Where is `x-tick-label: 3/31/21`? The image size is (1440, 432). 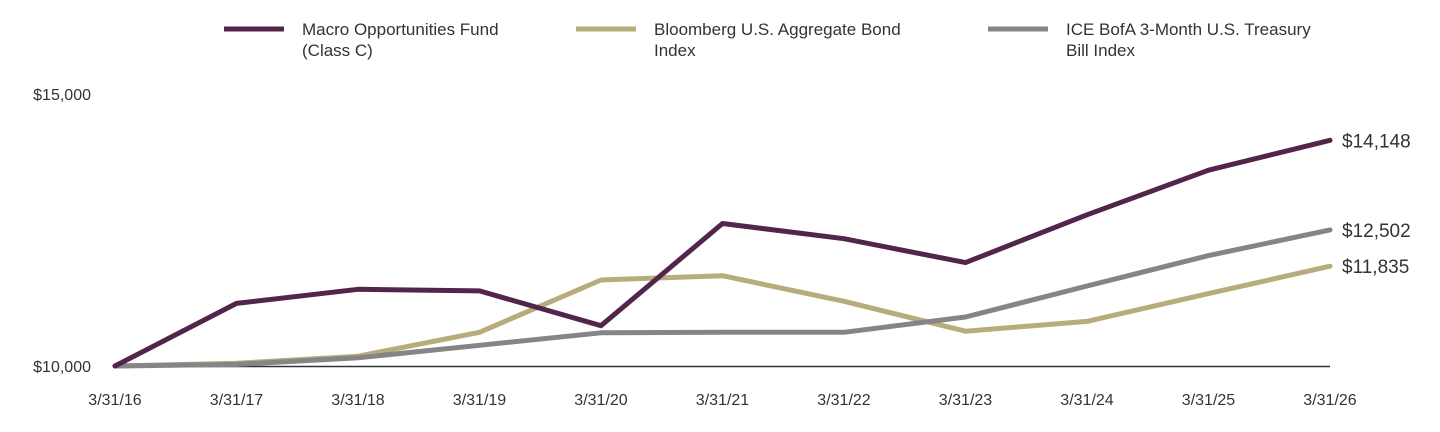
x-tick-label: 3/31/21 is located at coordinates (722, 400).